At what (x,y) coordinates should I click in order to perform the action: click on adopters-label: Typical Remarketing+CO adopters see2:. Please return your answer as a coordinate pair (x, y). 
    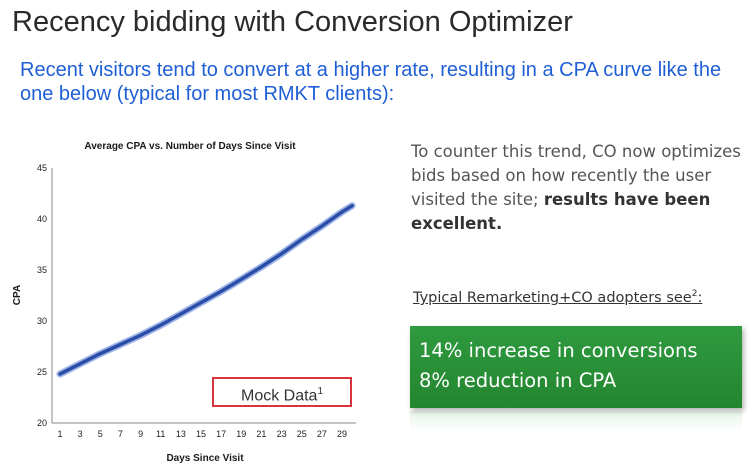
    Looking at the image, I should click on (557, 297).